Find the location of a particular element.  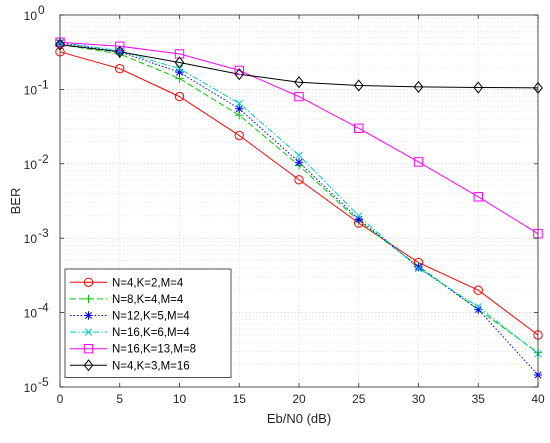

x-tick-label: 20 is located at coordinates (299, 399).